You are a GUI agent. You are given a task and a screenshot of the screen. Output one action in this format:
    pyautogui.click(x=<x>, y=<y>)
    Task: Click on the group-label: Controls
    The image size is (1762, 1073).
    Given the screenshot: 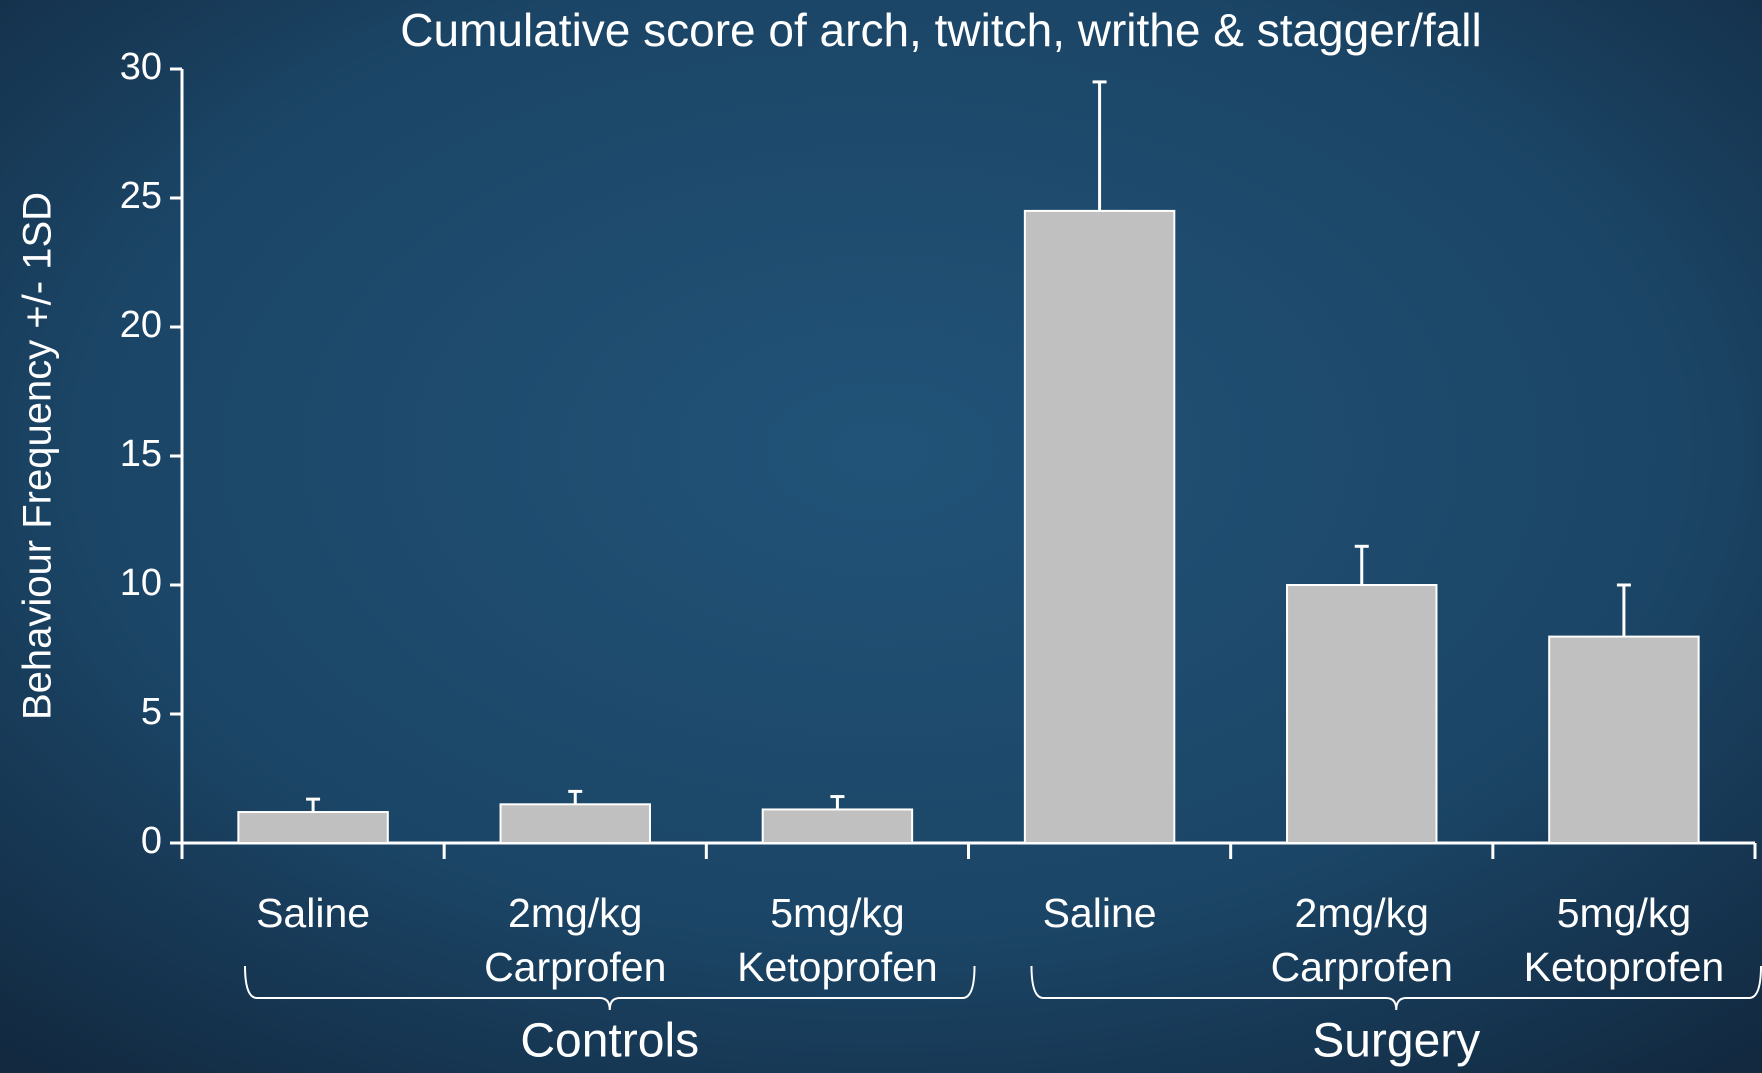 What is the action you would take?
    pyautogui.click(x=609, y=1041)
    